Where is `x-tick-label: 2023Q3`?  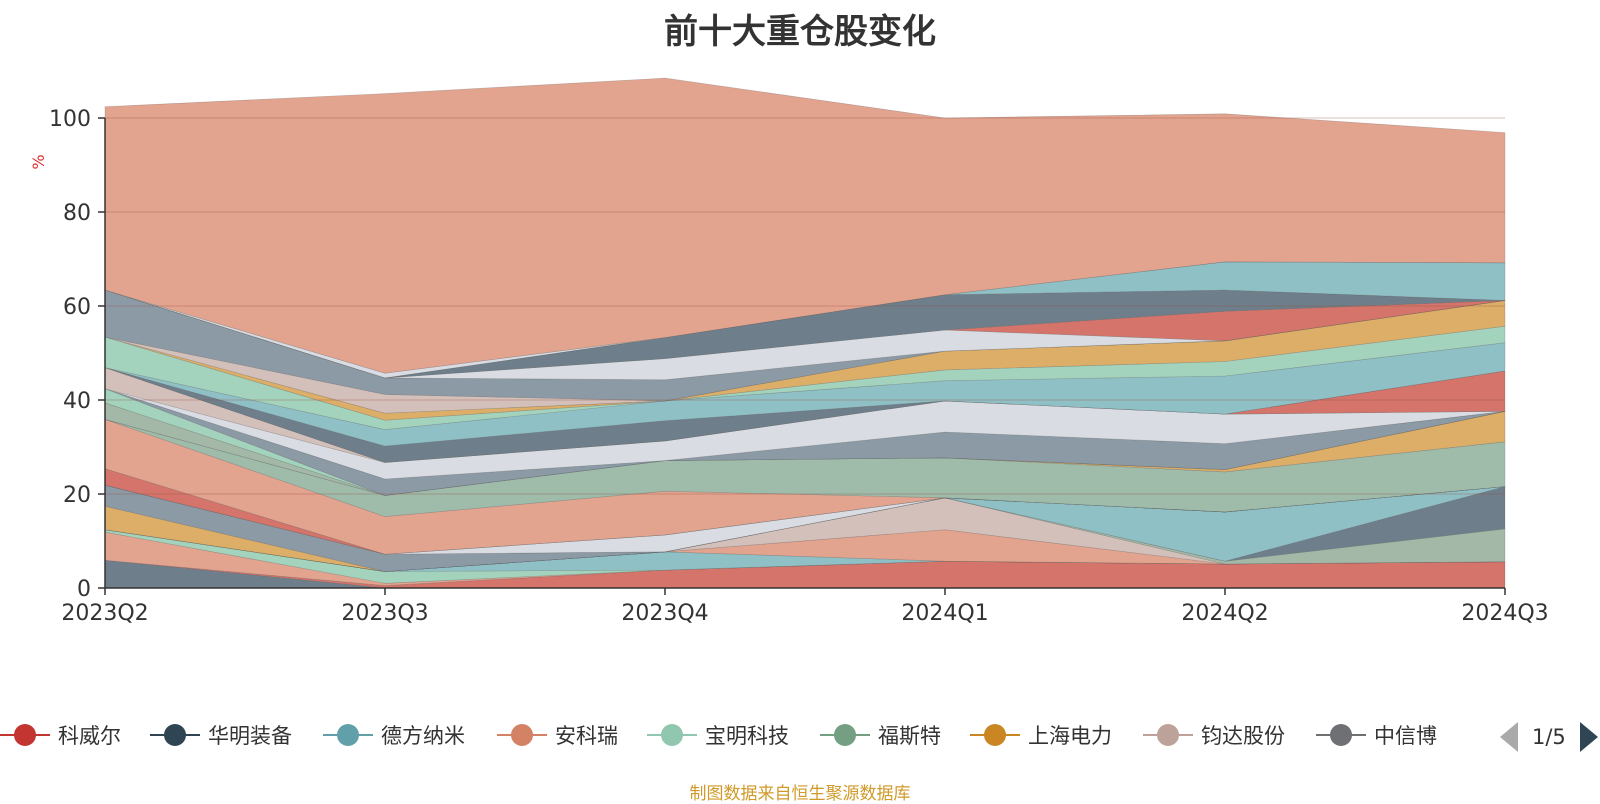
x-tick-label: 2023Q3 is located at coordinates (384, 613).